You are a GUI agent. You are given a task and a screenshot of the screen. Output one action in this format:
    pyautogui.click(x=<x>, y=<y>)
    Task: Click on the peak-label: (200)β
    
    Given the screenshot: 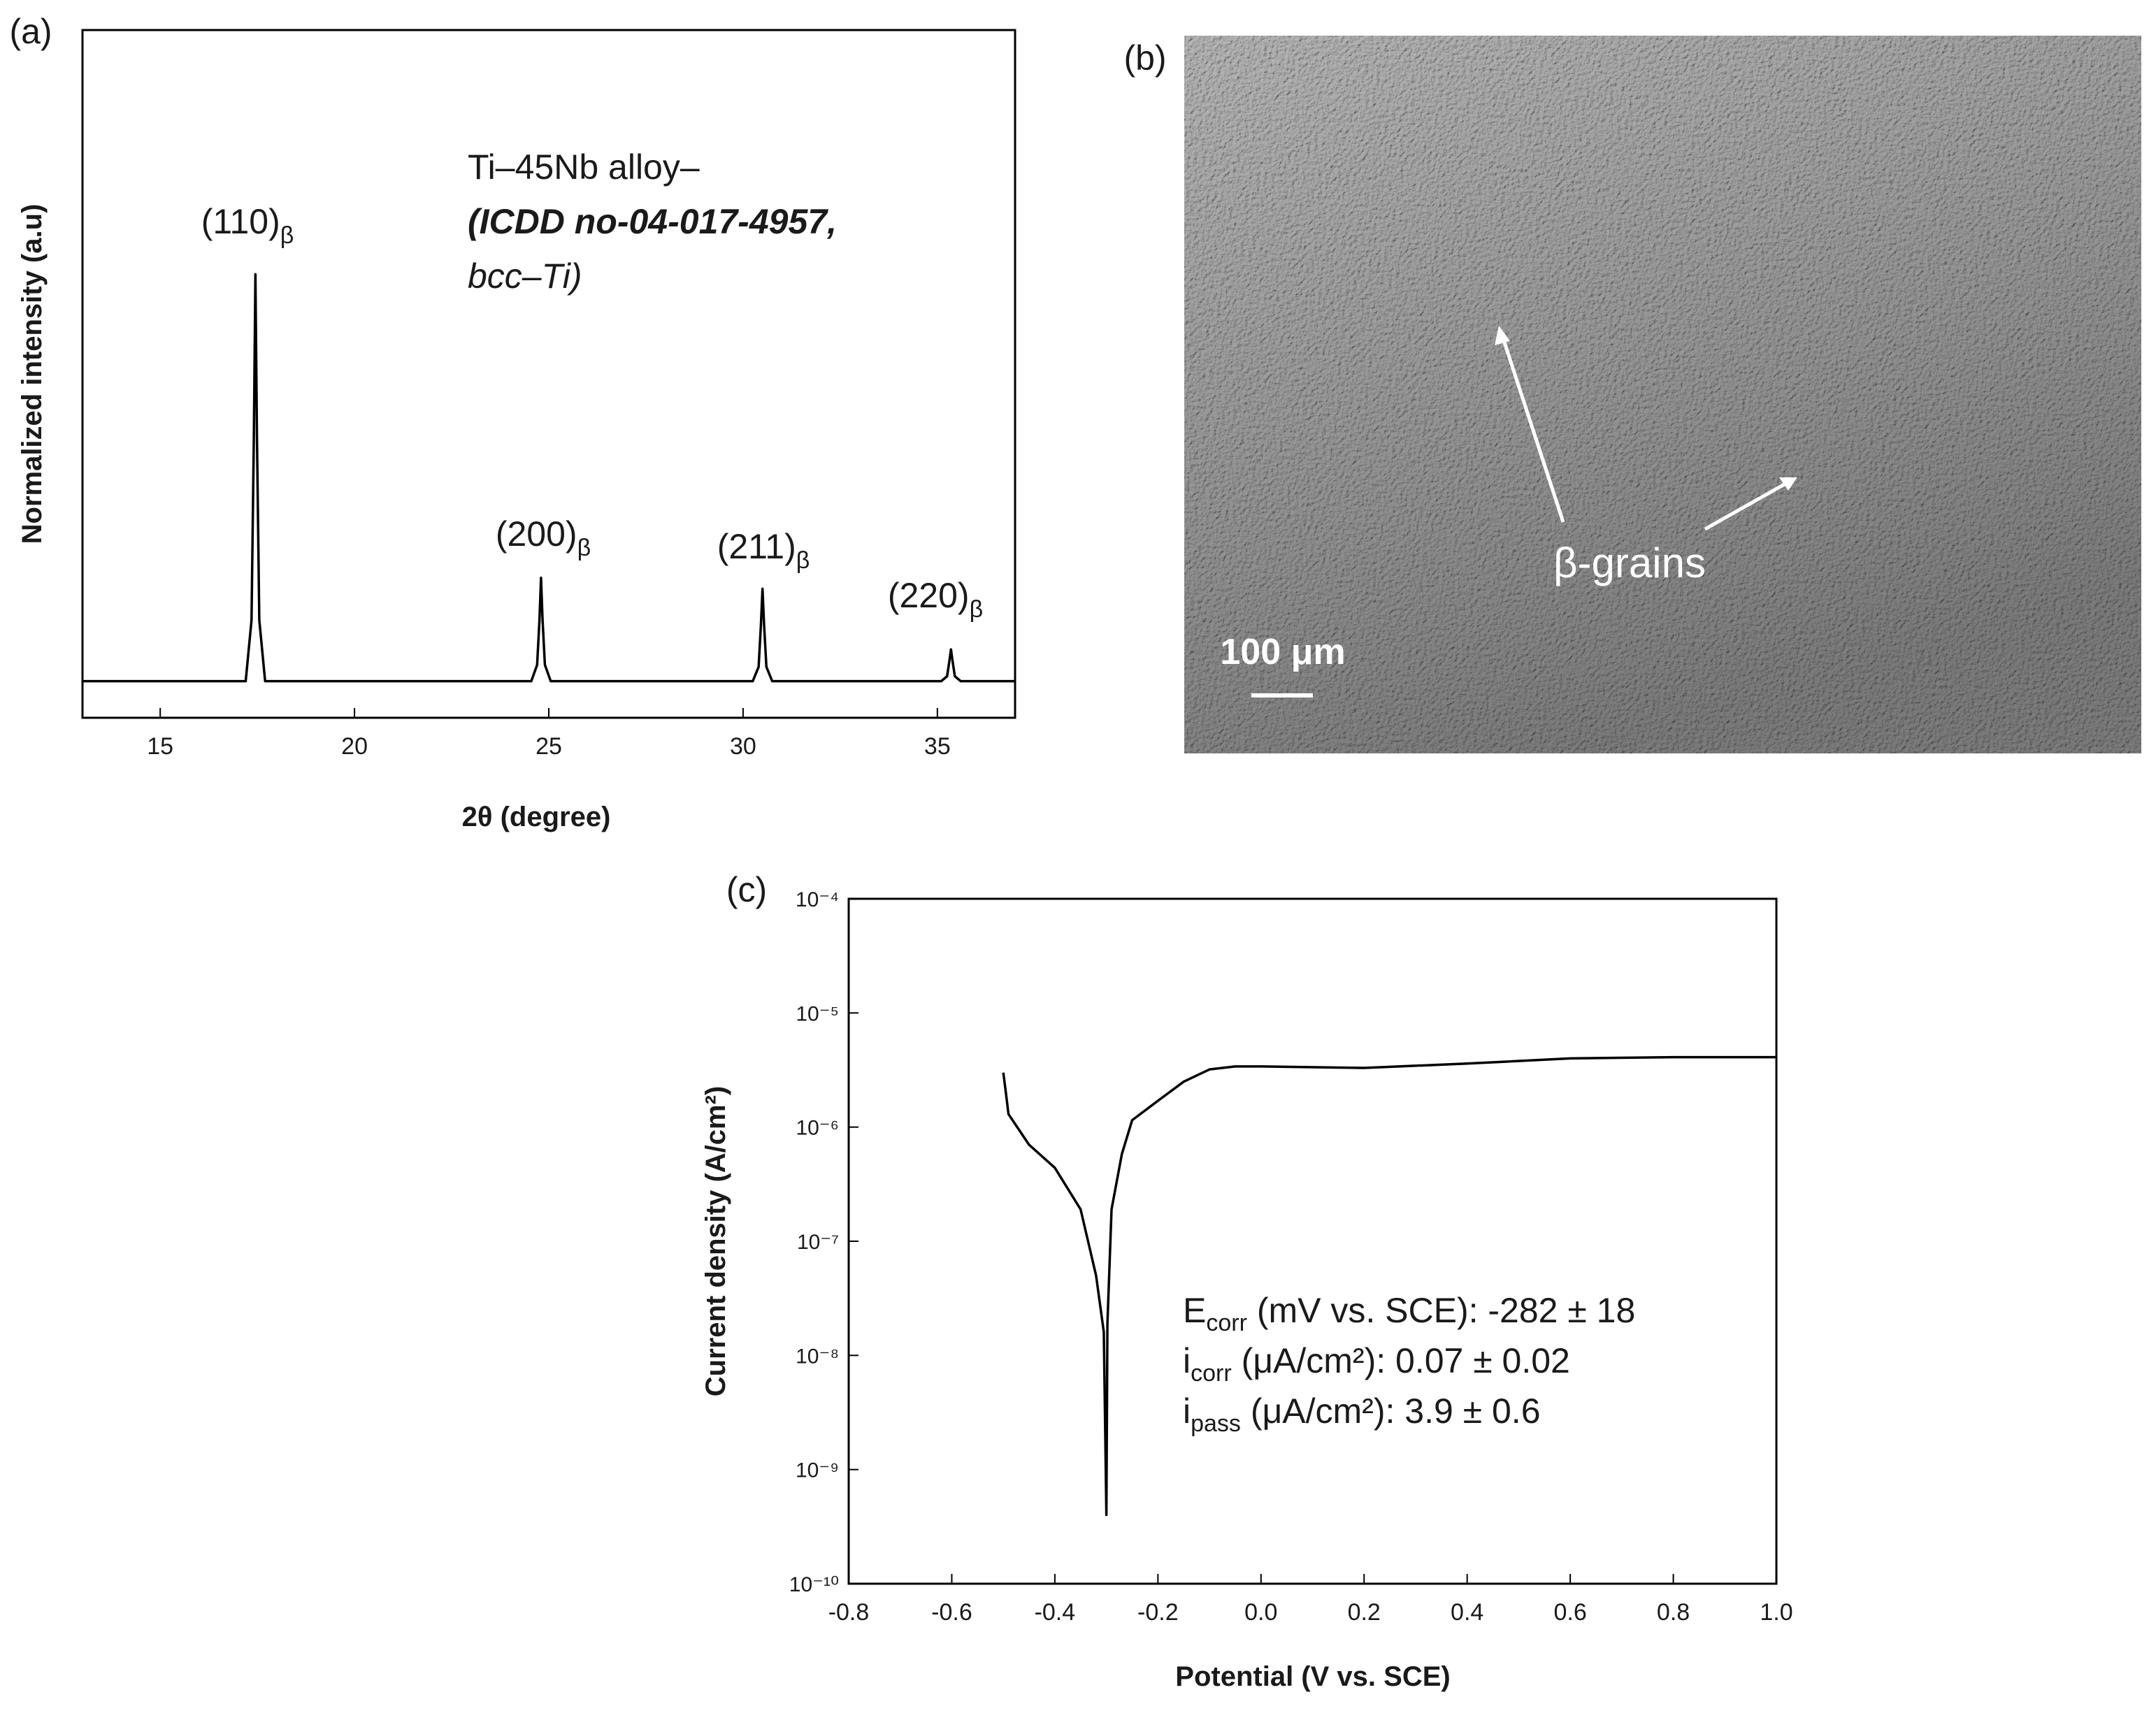 What is the action you would take?
    pyautogui.click(x=543, y=537)
    